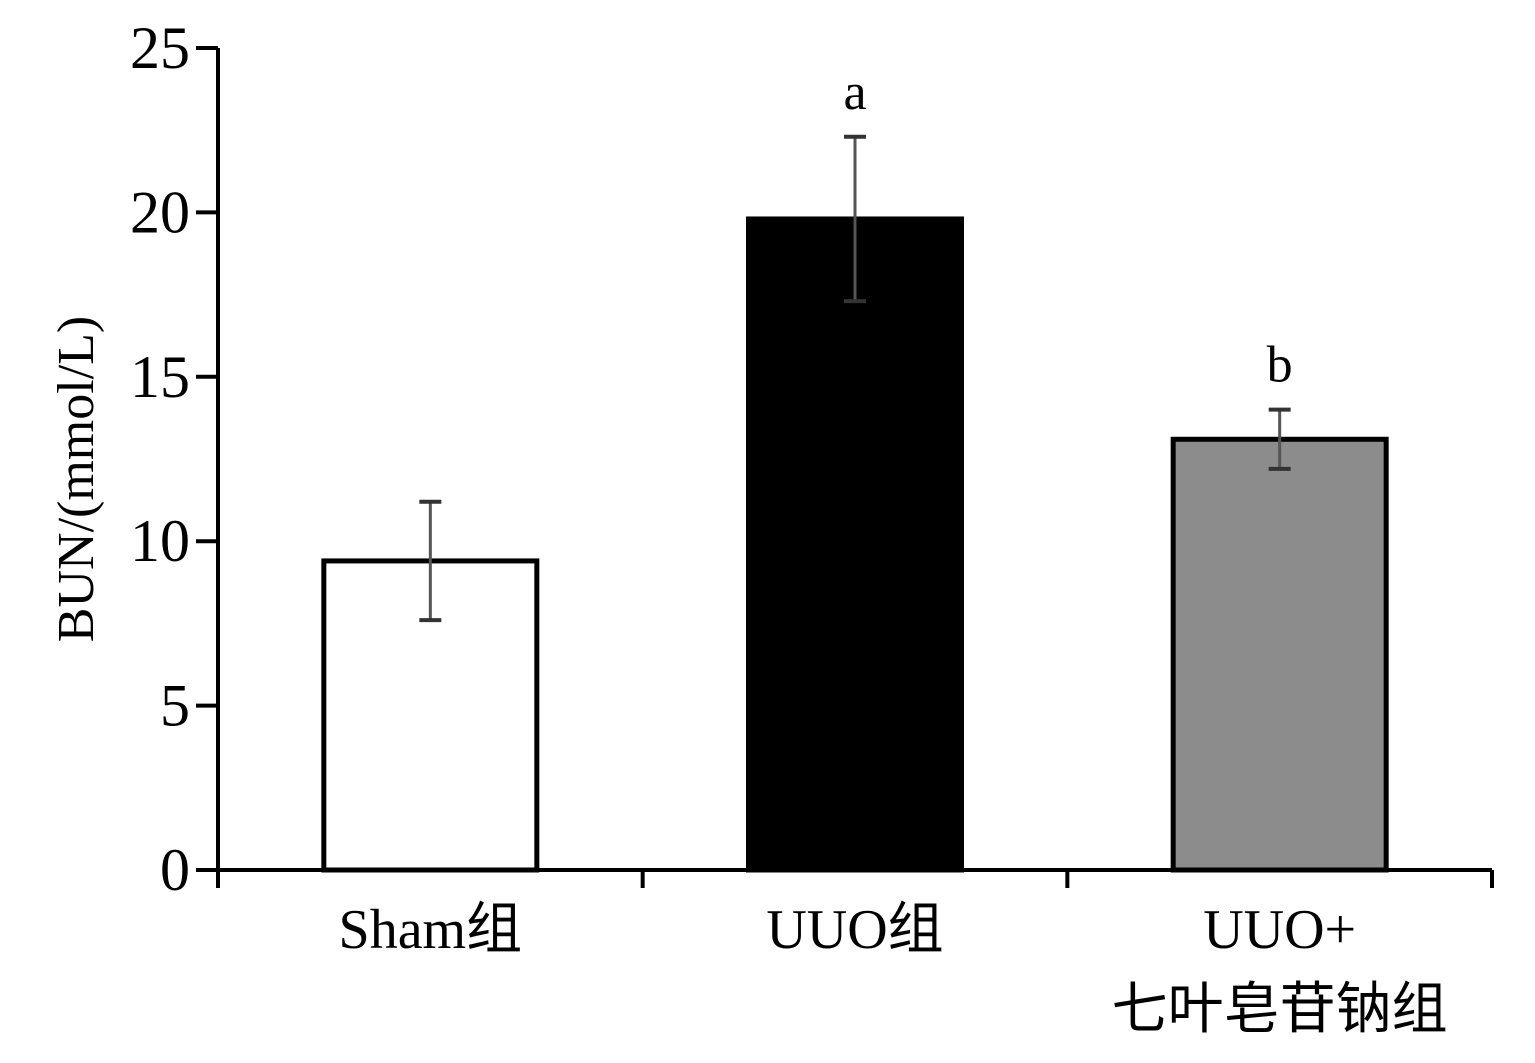 The width and height of the screenshot is (1535, 1063). I want to click on y-tick-label: 20, so click(160, 212).